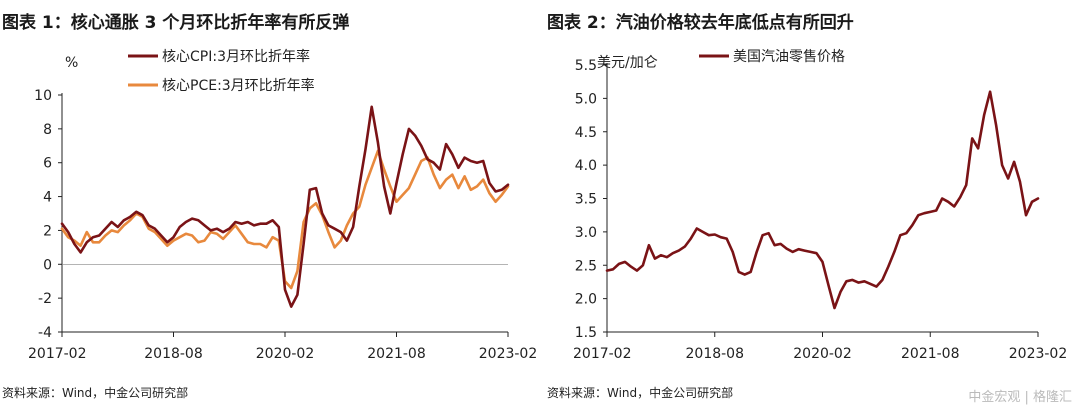  I want to click on y-tick-label: 2, so click(47, 231).